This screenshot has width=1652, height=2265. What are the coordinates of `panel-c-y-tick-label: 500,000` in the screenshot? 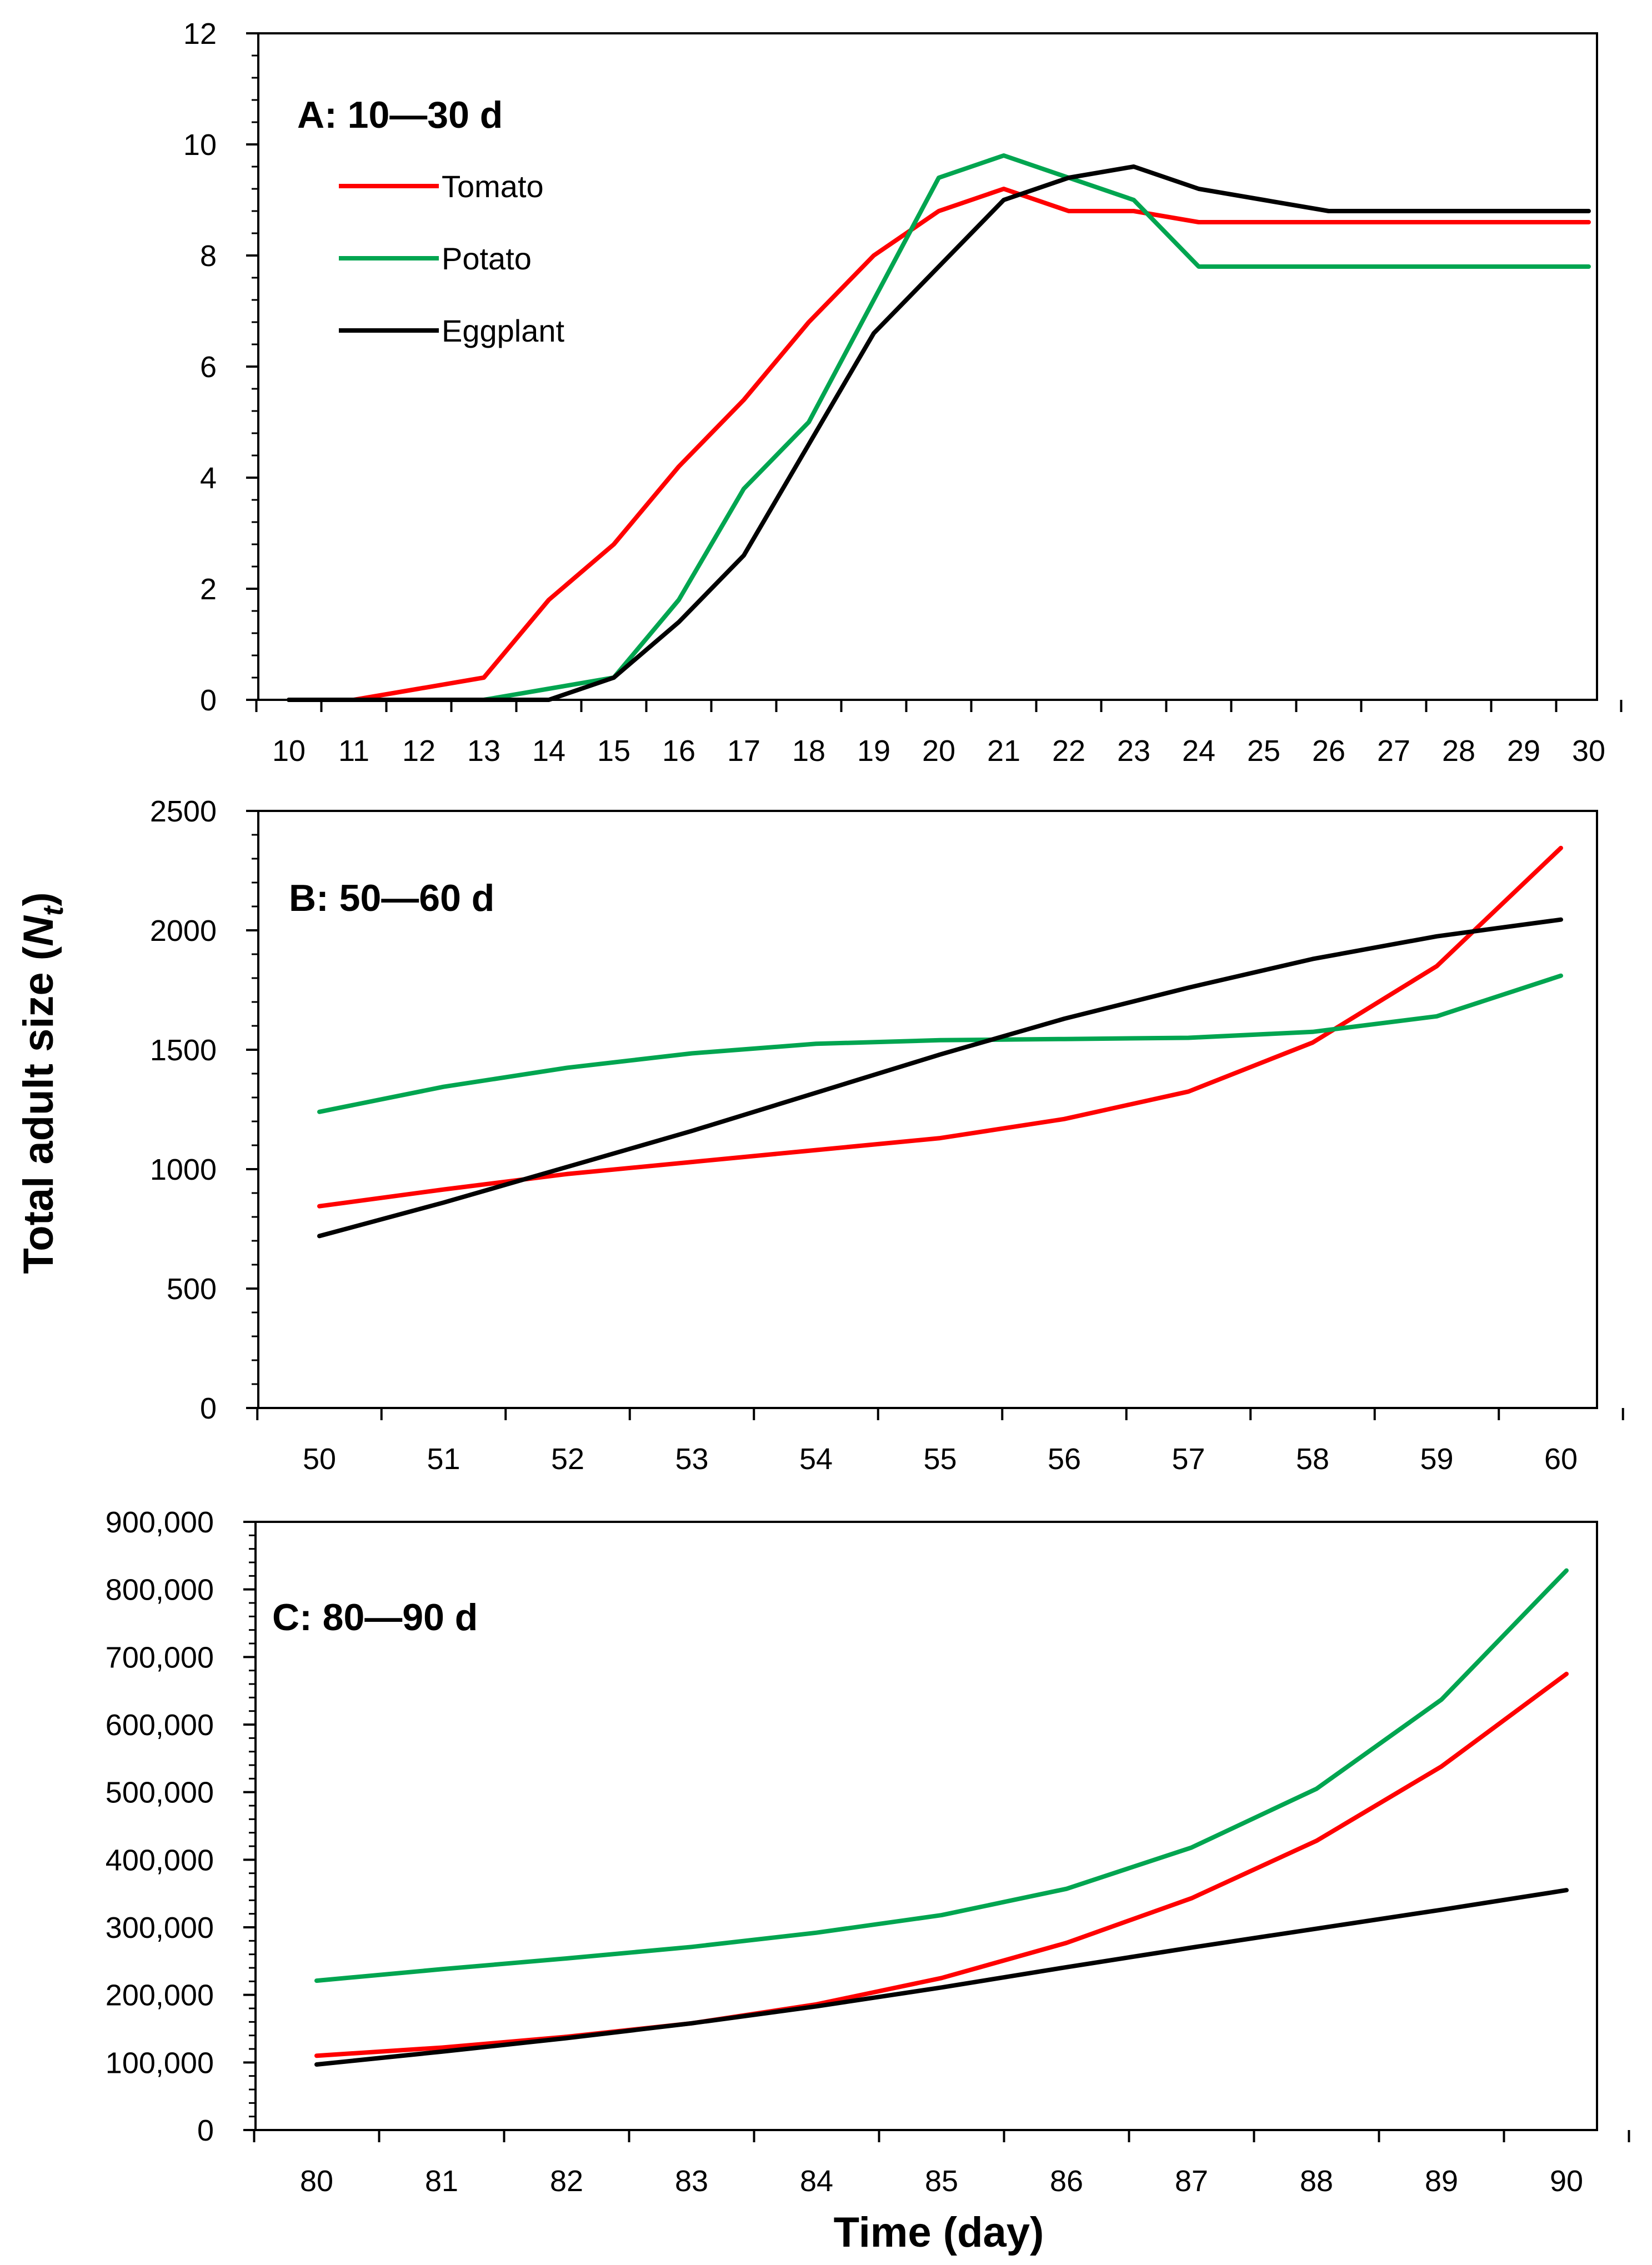 It's located at (160, 1793).